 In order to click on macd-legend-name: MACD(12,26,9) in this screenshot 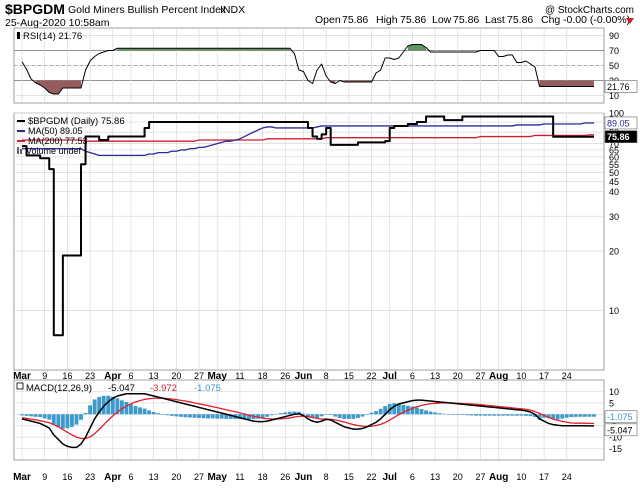, I will do `click(59, 388)`.